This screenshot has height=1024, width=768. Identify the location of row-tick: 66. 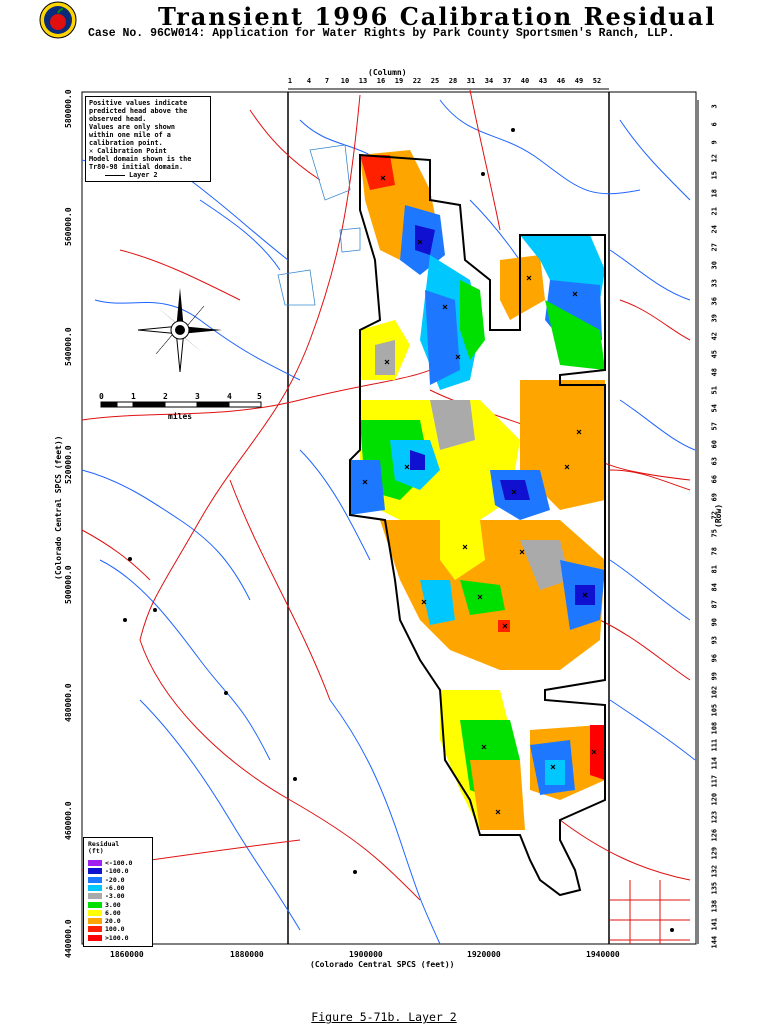
(714, 479).